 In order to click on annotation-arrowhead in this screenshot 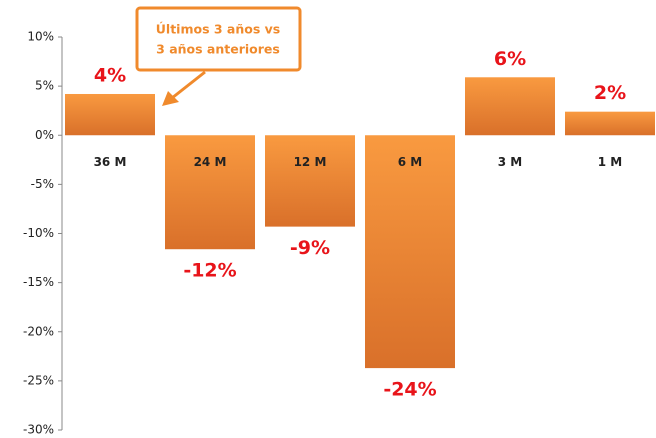, I will do `click(170, 98)`.